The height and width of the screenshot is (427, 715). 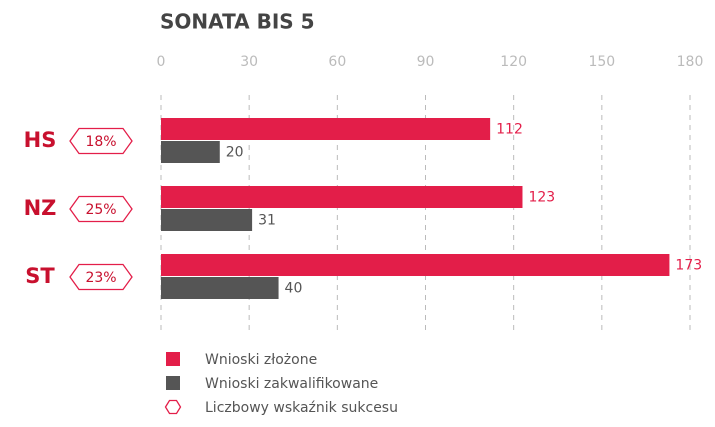 I want to click on value-label: 31, so click(x=267, y=221).